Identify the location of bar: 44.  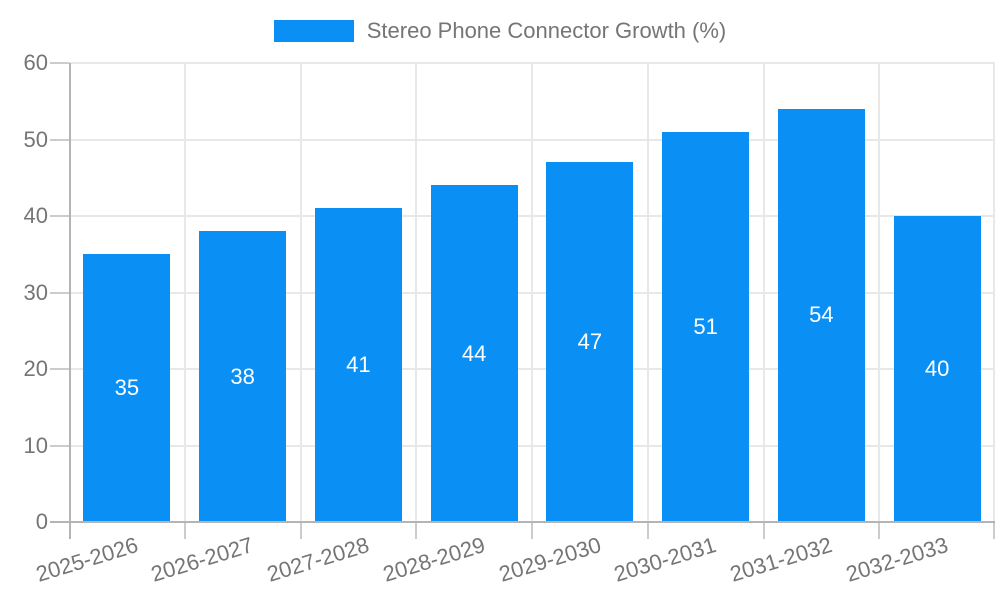
(474, 353).